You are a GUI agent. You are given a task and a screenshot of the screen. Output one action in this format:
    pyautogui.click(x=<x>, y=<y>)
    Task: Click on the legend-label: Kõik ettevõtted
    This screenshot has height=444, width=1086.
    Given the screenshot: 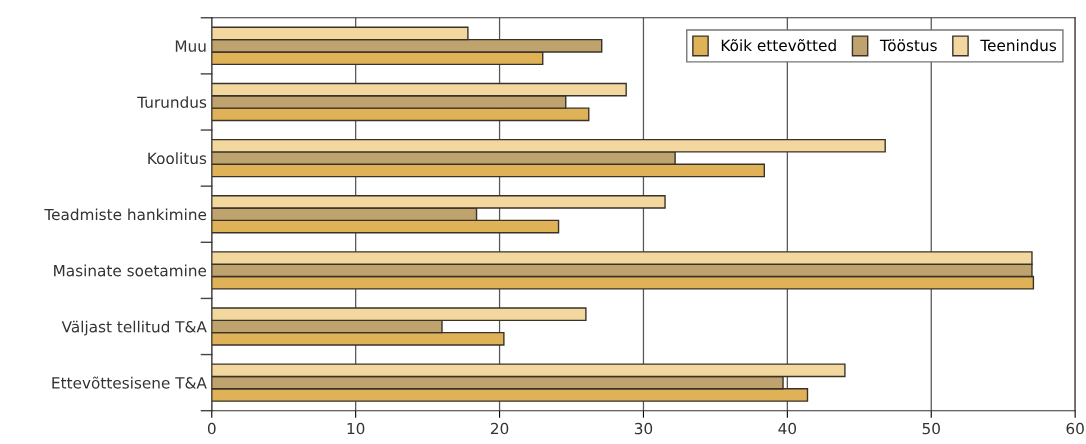 What is the action you would take?
    pyautogui.click(x=778, y=45)
    